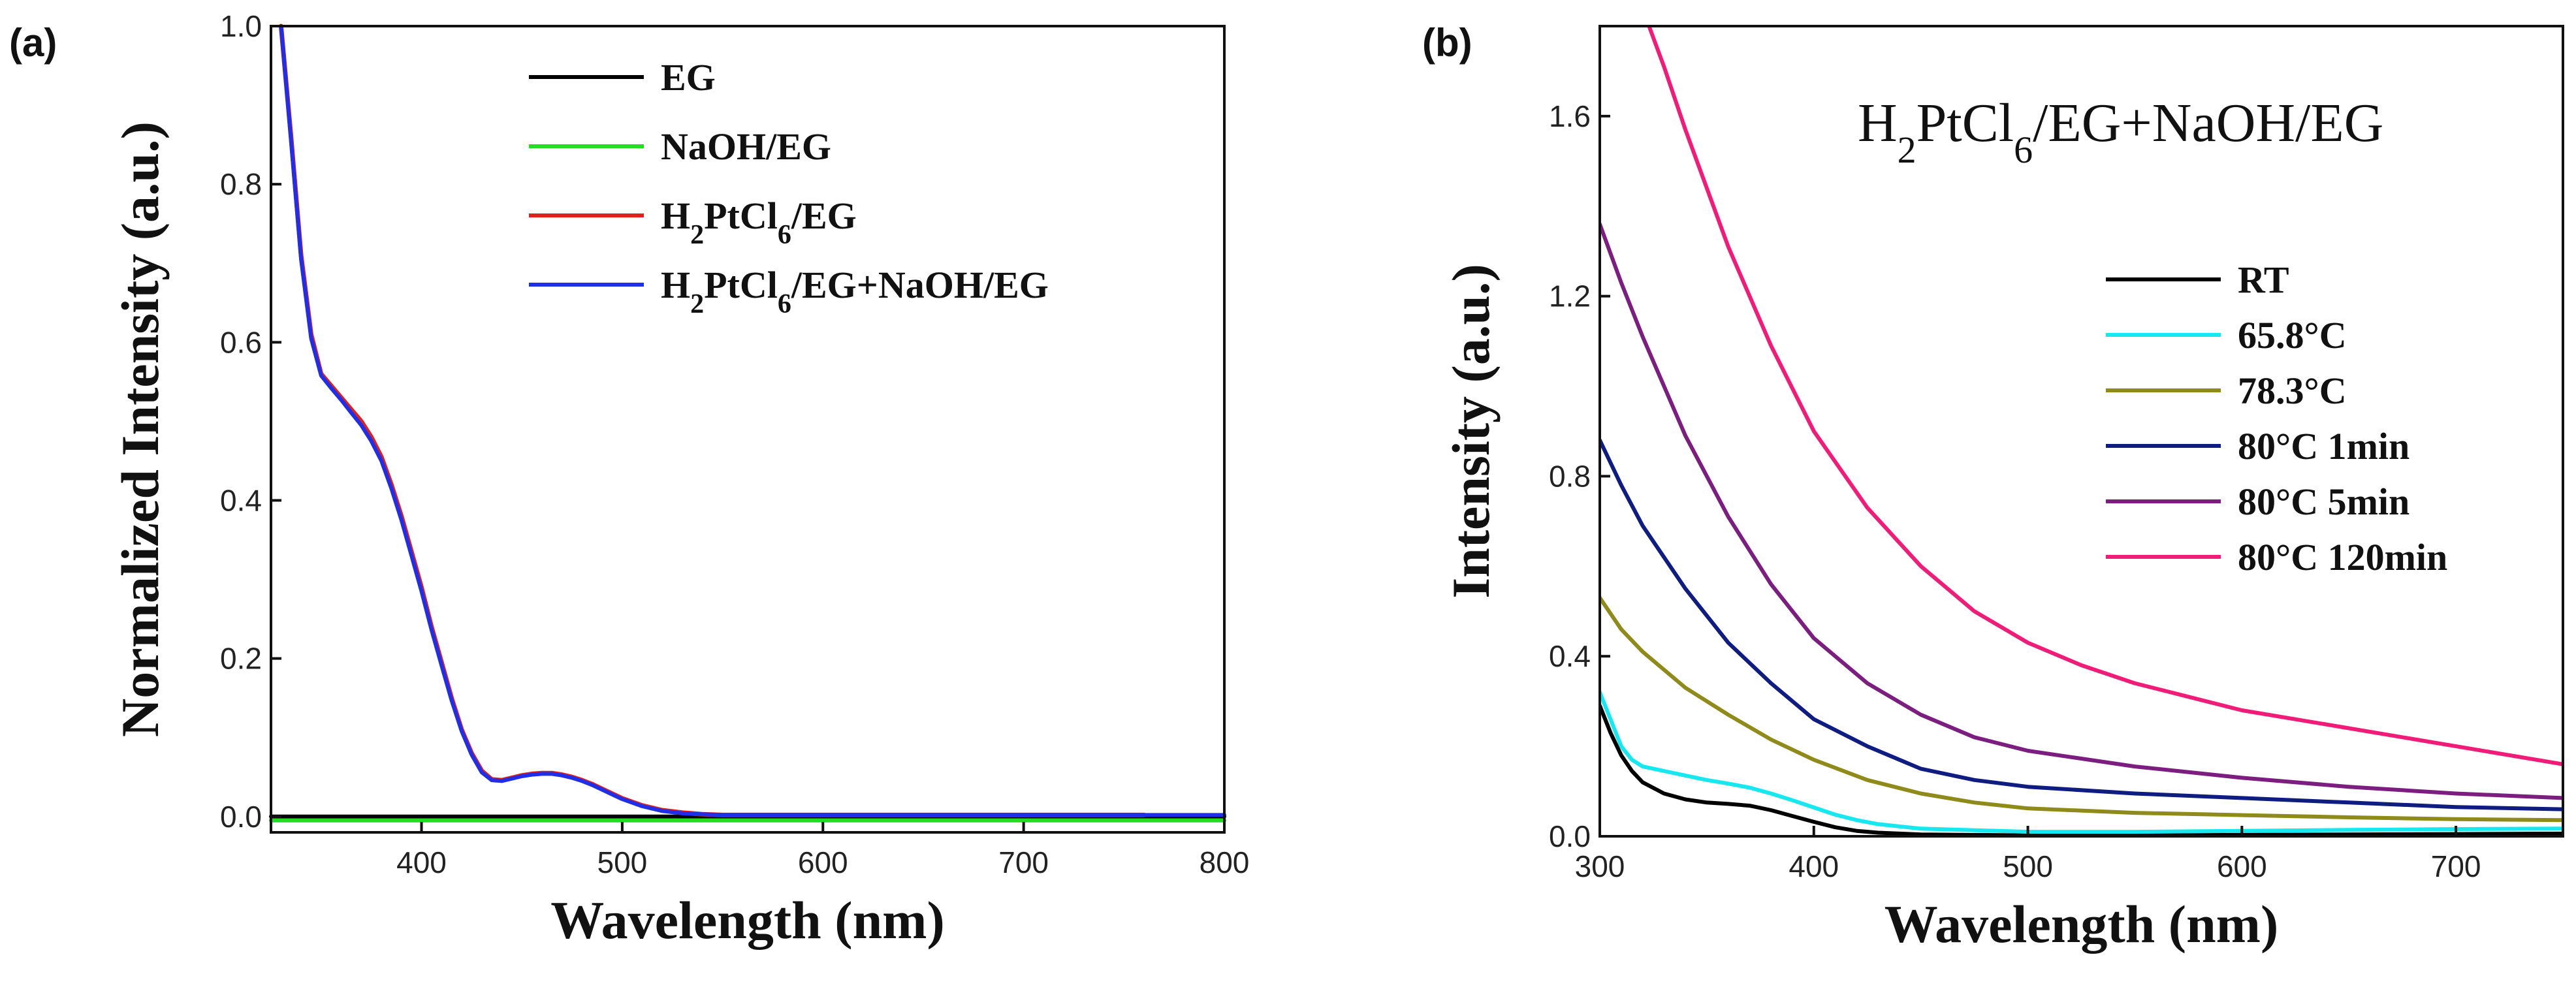 Image resolution: width=2576 pixels, height=991 pixels. I want to click on panel-a-legend: EG NaOH/EG H2PtCl6/EG H2PtCl6/EG+NaOH/EG, so click(789, 187).